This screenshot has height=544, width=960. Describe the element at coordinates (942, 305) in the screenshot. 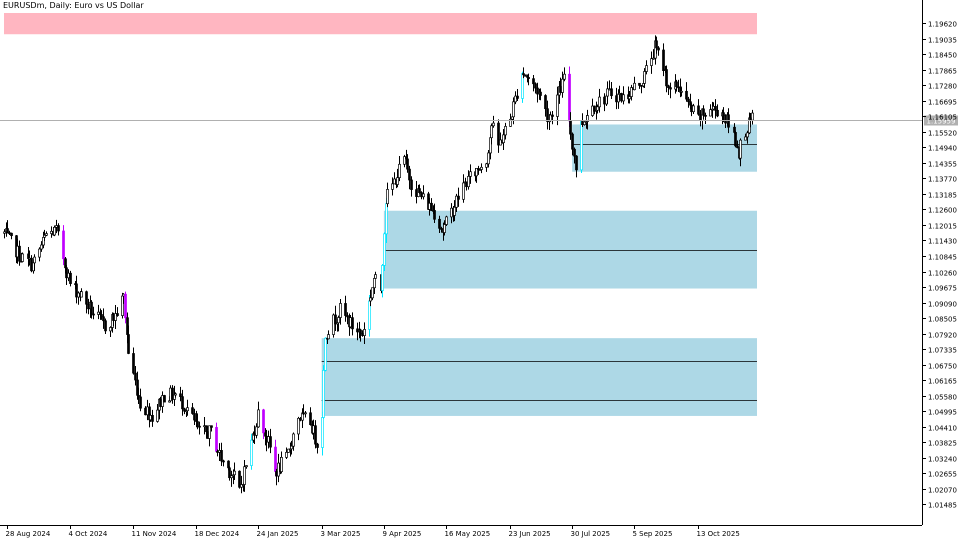

I see `y-tick-label: 1.09090` at that location.